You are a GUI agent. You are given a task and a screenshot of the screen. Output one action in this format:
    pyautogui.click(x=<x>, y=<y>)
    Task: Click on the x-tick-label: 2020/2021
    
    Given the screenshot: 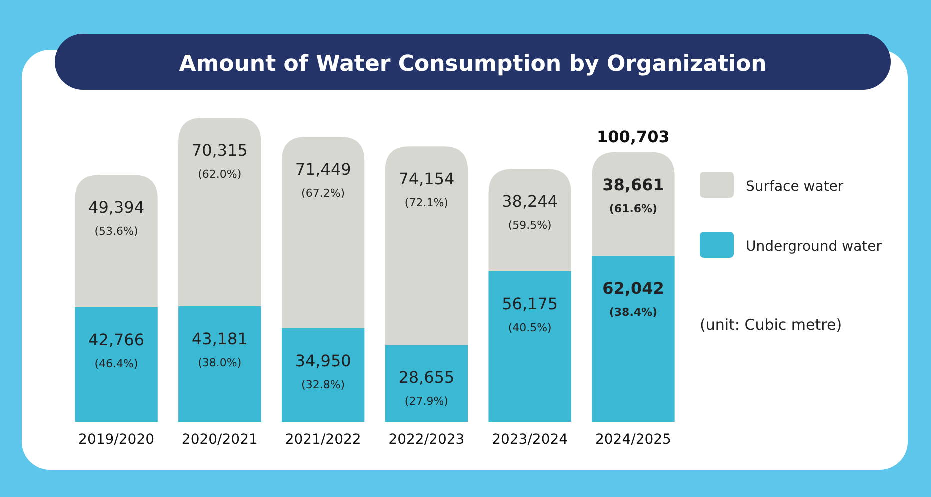 What is the action you would take?
    pyautogui.click(x=220, y=440)
    